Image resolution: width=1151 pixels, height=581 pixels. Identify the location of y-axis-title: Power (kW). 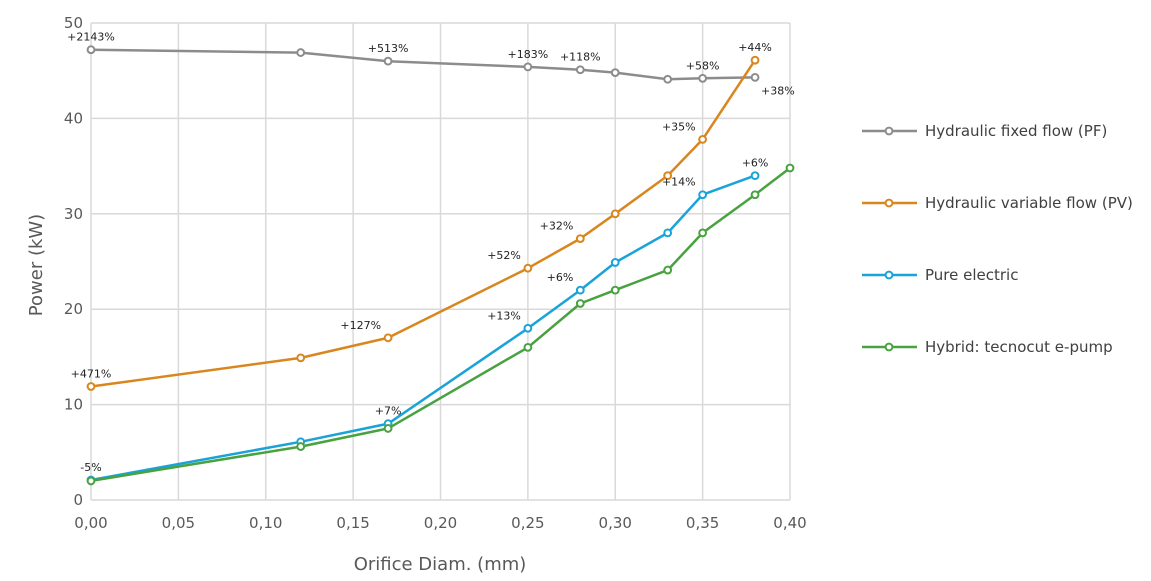
(36, 265).